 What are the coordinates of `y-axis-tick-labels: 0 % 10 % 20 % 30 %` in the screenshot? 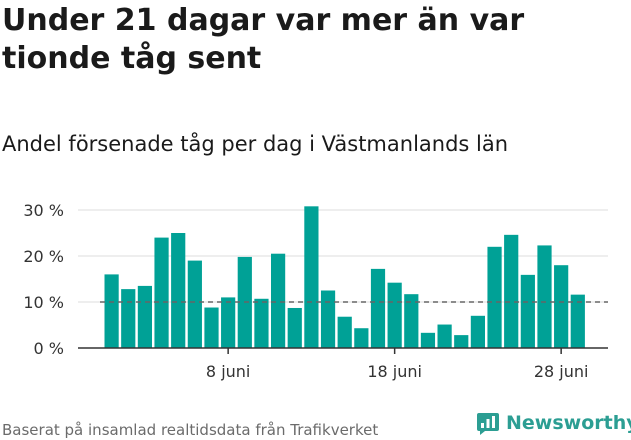 It's located at (43, 279).